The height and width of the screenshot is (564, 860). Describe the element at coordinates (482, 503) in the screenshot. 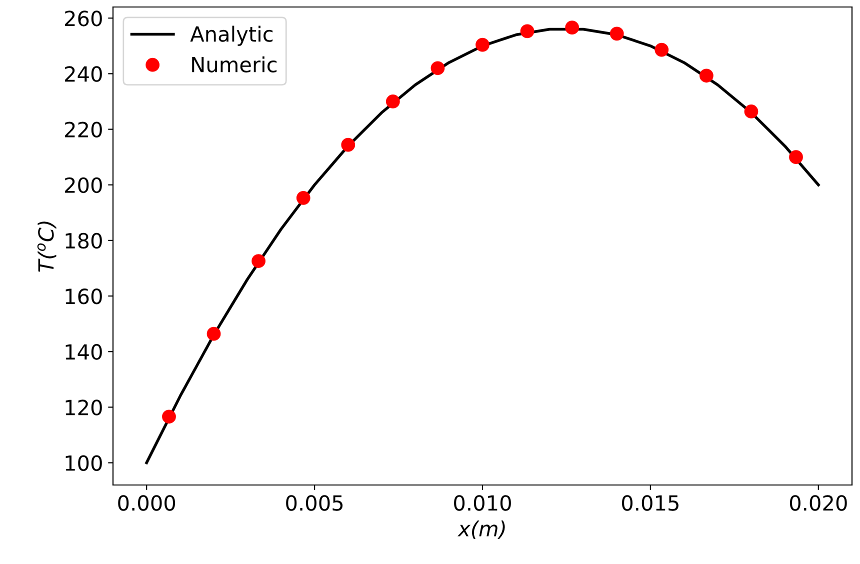

I see `x-tick-label: 0.010` at that location.